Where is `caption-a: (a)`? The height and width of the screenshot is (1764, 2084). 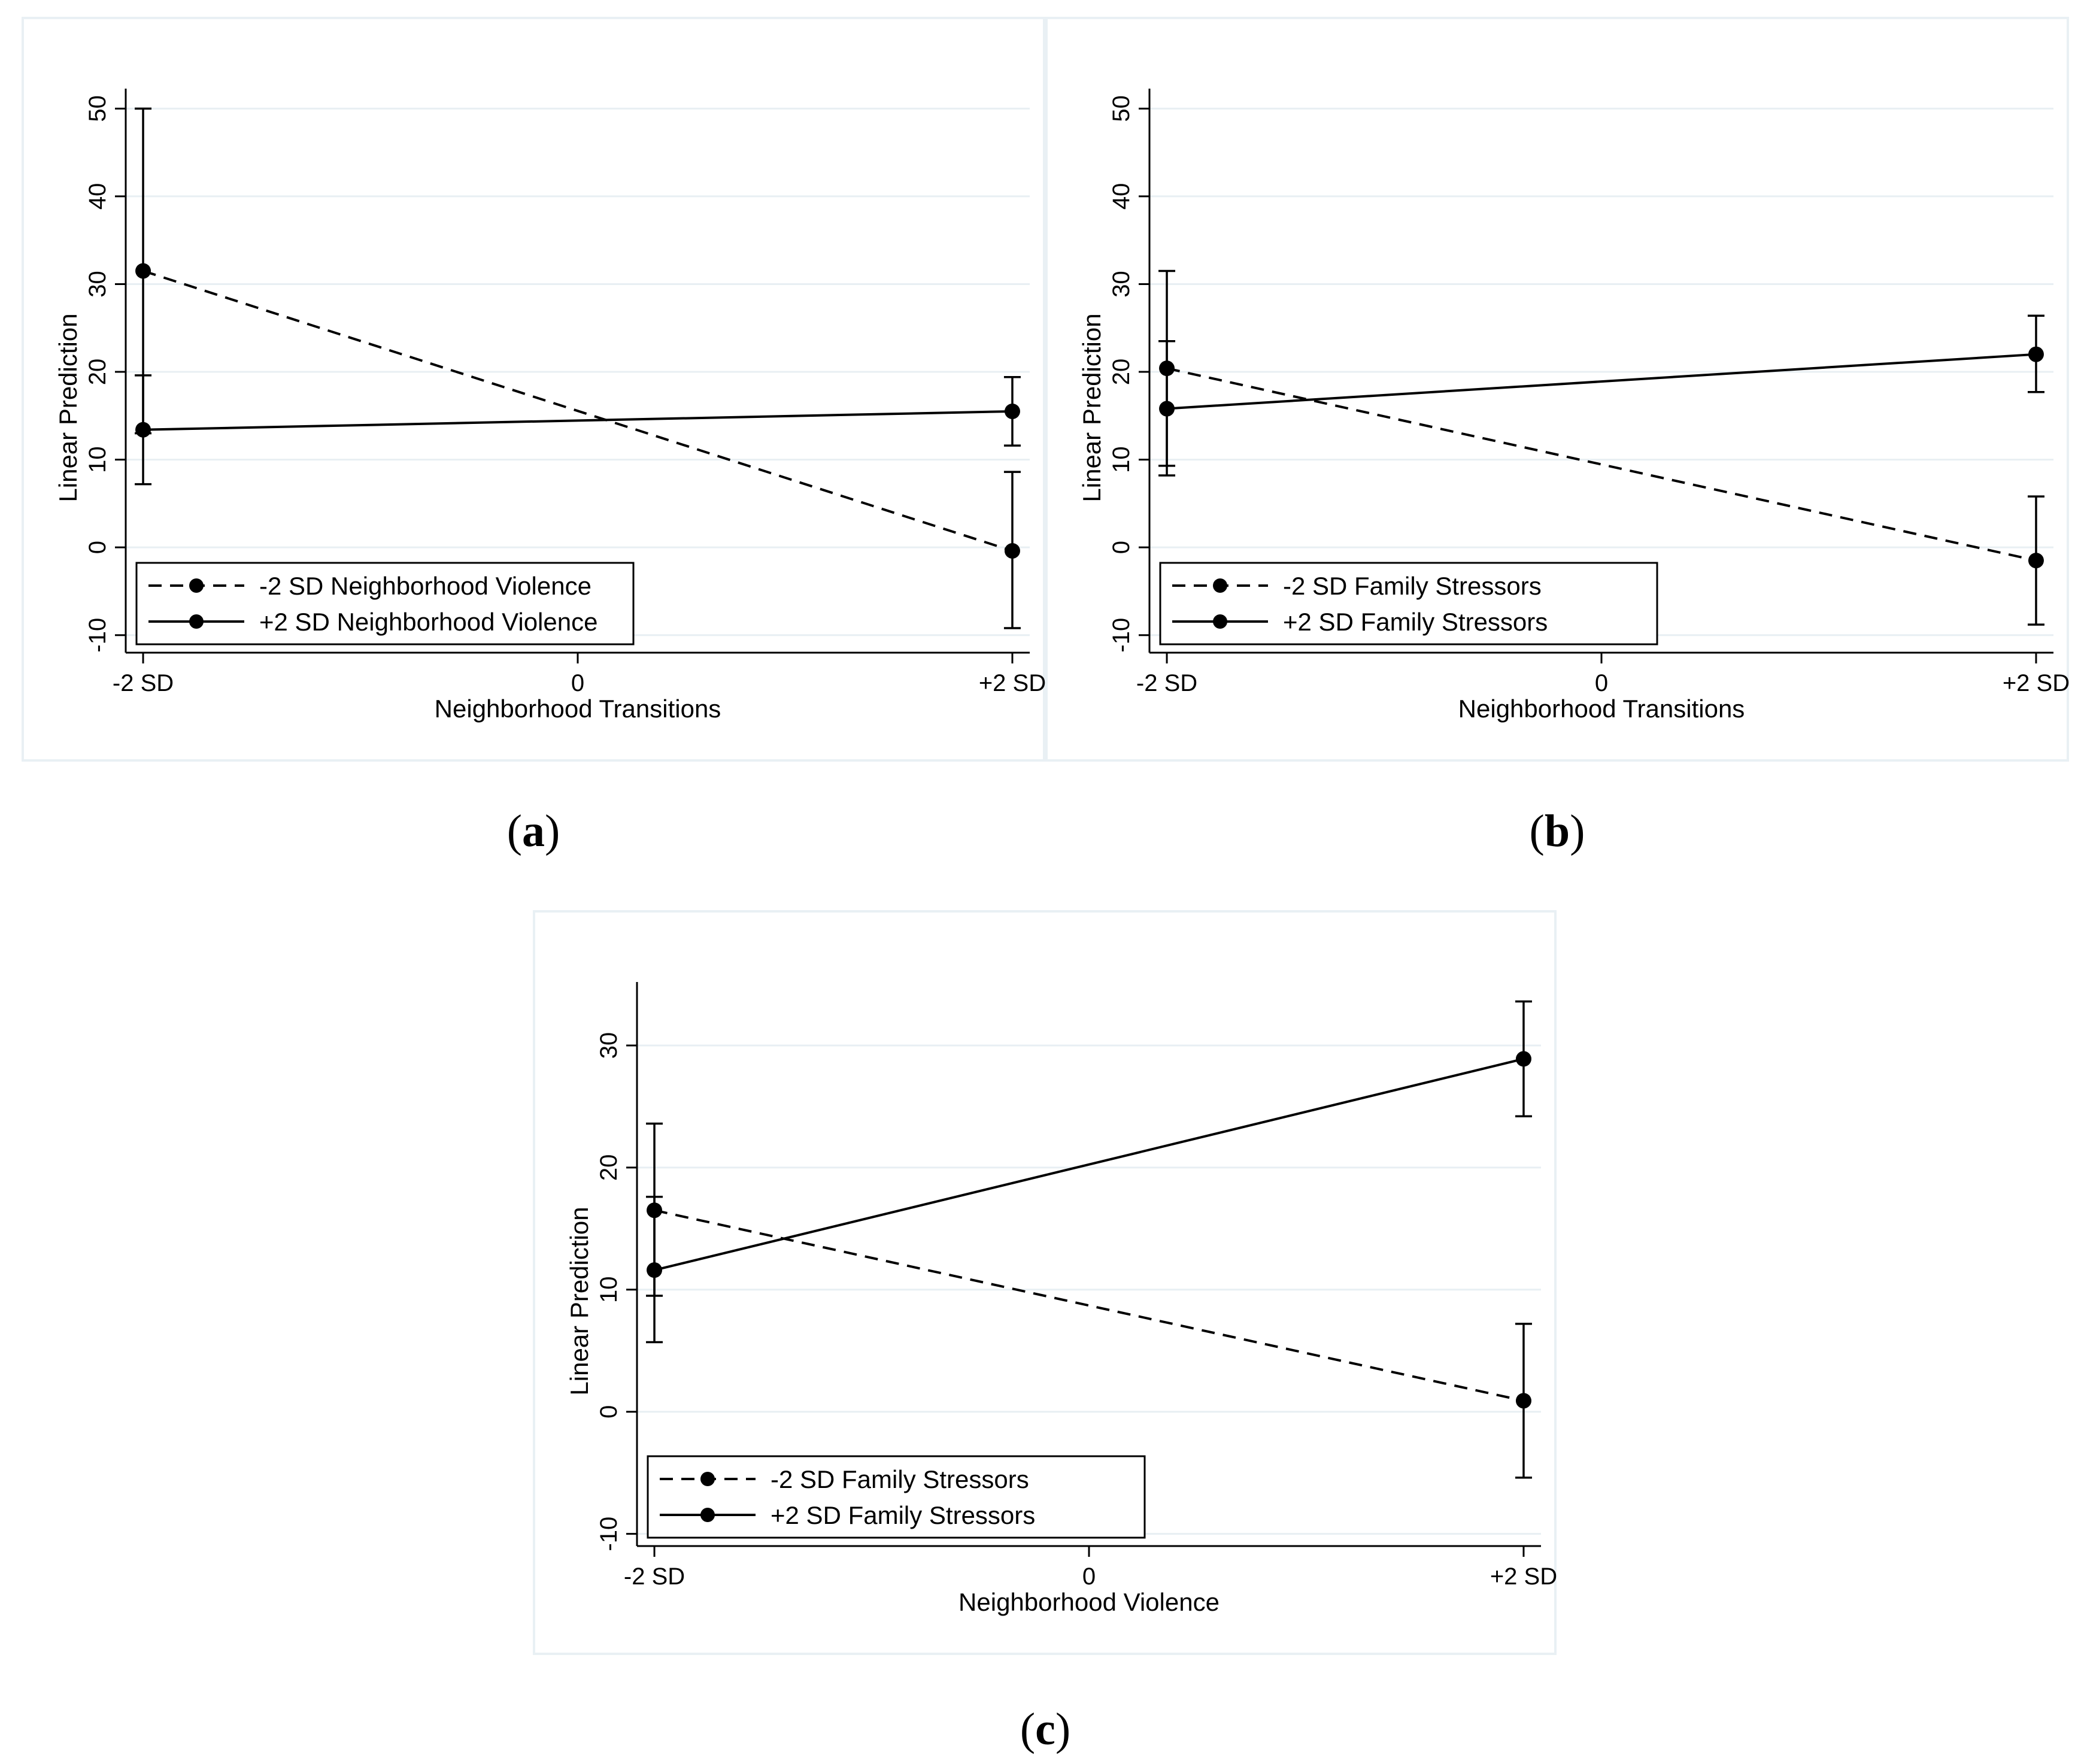
caption-a: (a) is located at coordinates (533, 831).